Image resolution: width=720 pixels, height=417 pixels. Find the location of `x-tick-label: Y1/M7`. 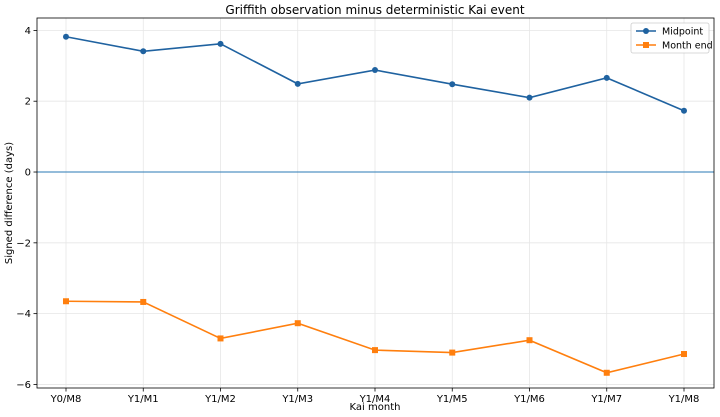

x-tick-label: Y1/M7 is located at coordinates (606, 399).